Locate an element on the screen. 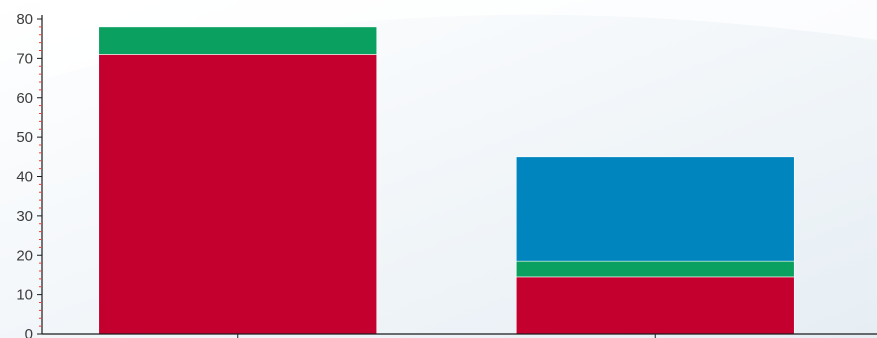  y-tick-label: 30 is located at coordinates (24, 216).